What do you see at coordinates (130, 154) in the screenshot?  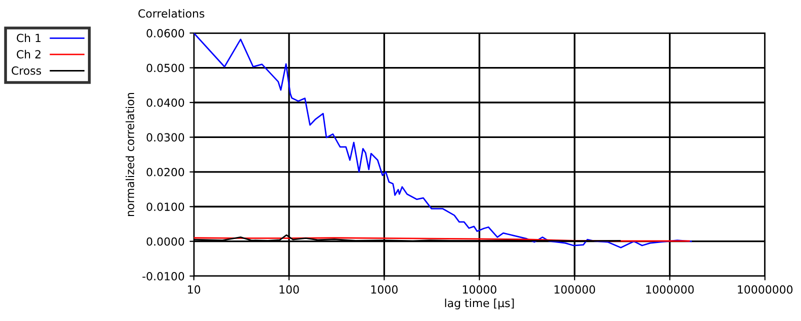 I see `y-axis-title: normalized correlation` at bounding box center [130, 154].